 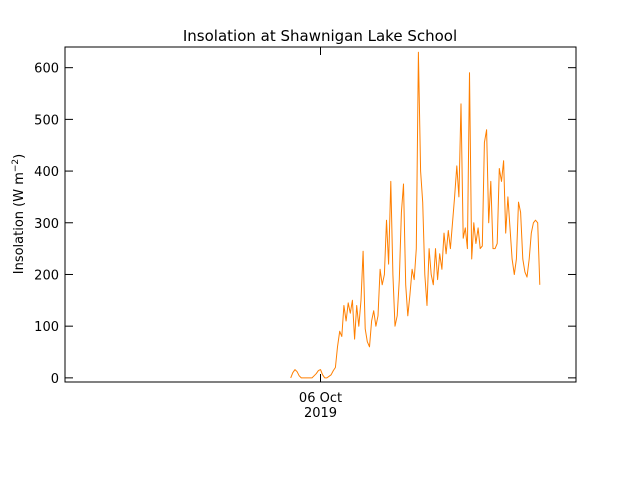 What do you see at coordinates (19, 223) in the screenshot?
I see `y-axis-label-text: Insolation (W m` at bounding box center [19, 223].